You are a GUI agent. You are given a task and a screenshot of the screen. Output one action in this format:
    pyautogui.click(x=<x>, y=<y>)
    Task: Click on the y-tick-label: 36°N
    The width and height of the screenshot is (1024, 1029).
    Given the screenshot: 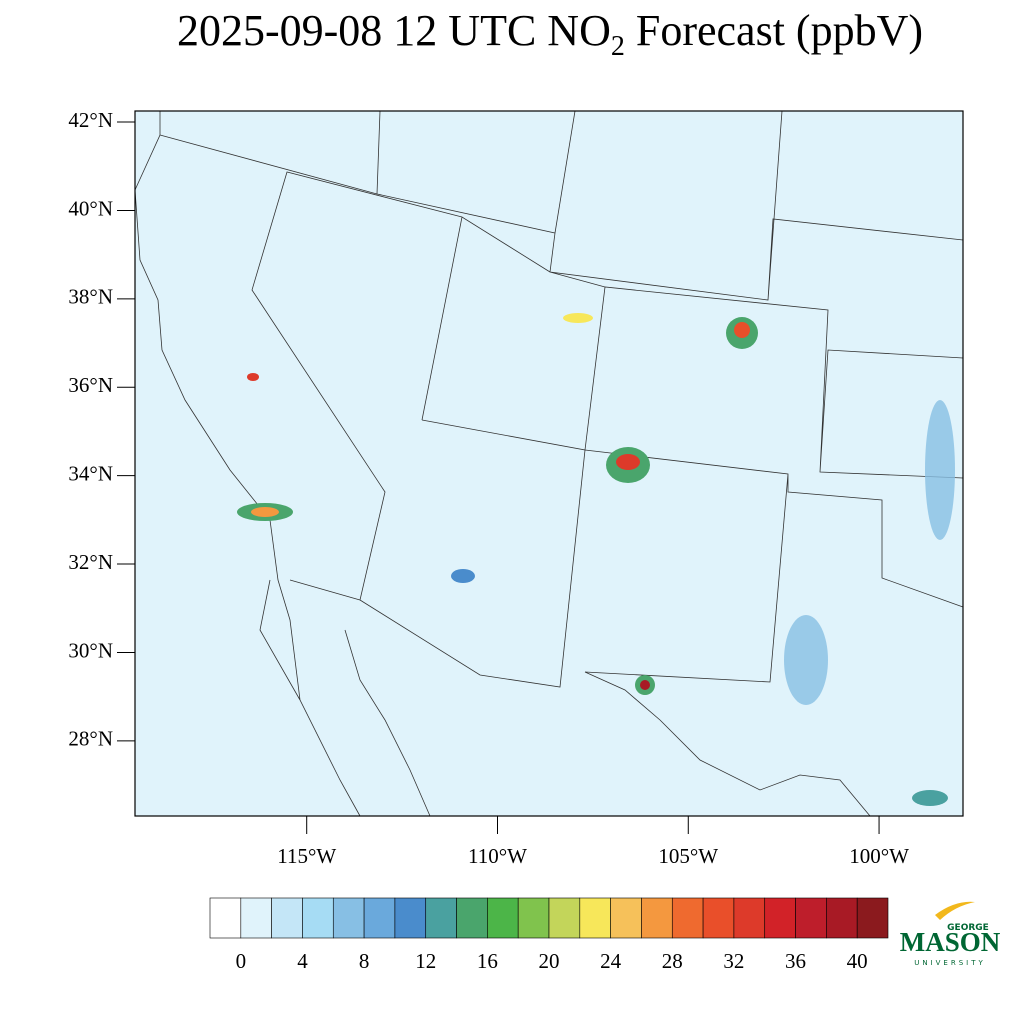 What is the action you would take?
    pyautogui.click(x=90, y=385)
    